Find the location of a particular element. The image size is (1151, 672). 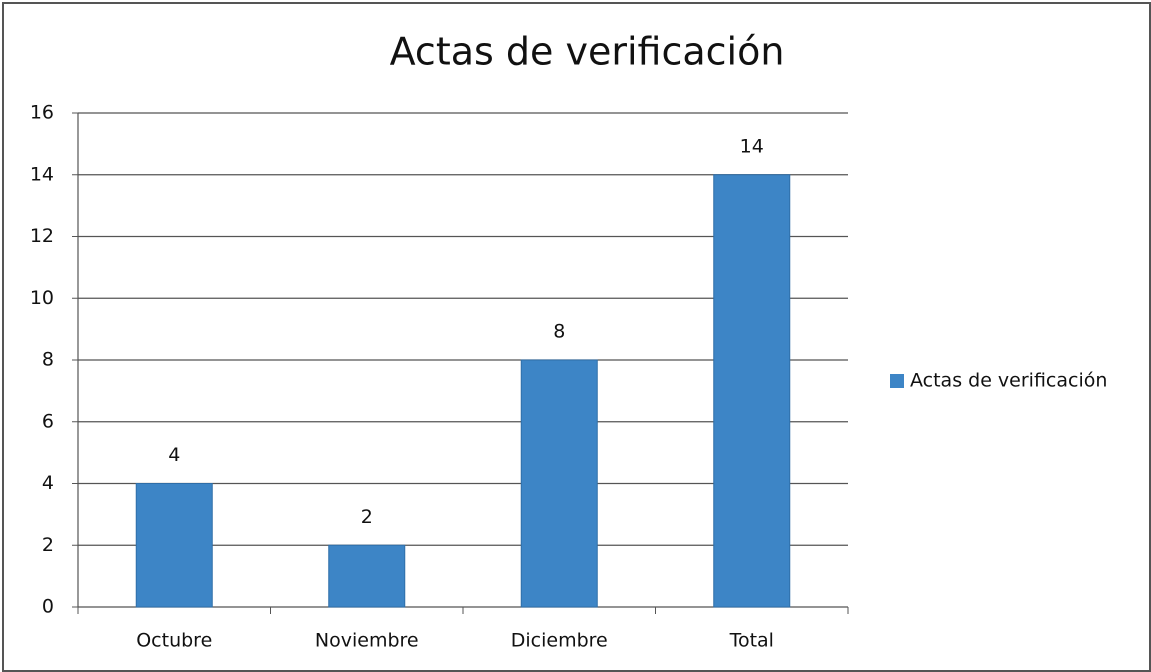

data-label: 8 is located at coordinates (559, 332).